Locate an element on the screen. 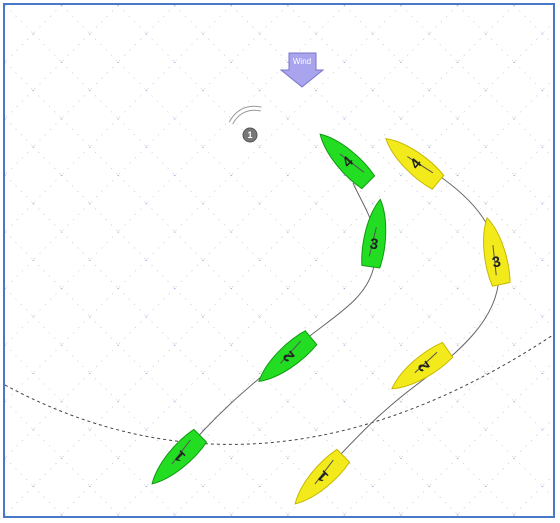 The image size is (560, 523). green-boat-2: 2 is located at coordinates (288, 356).